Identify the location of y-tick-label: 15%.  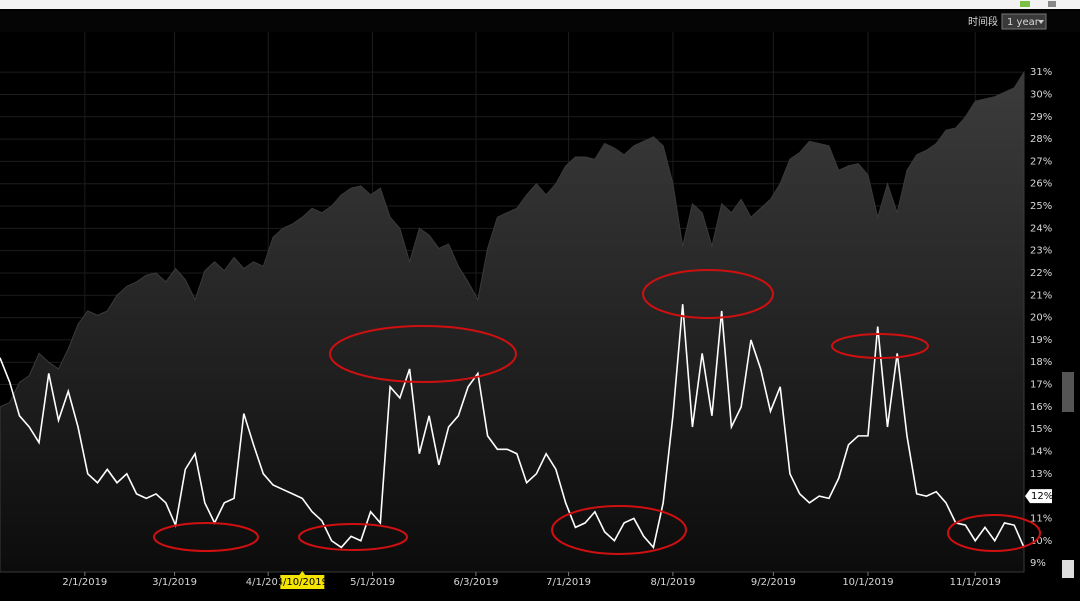
(1041, 429).